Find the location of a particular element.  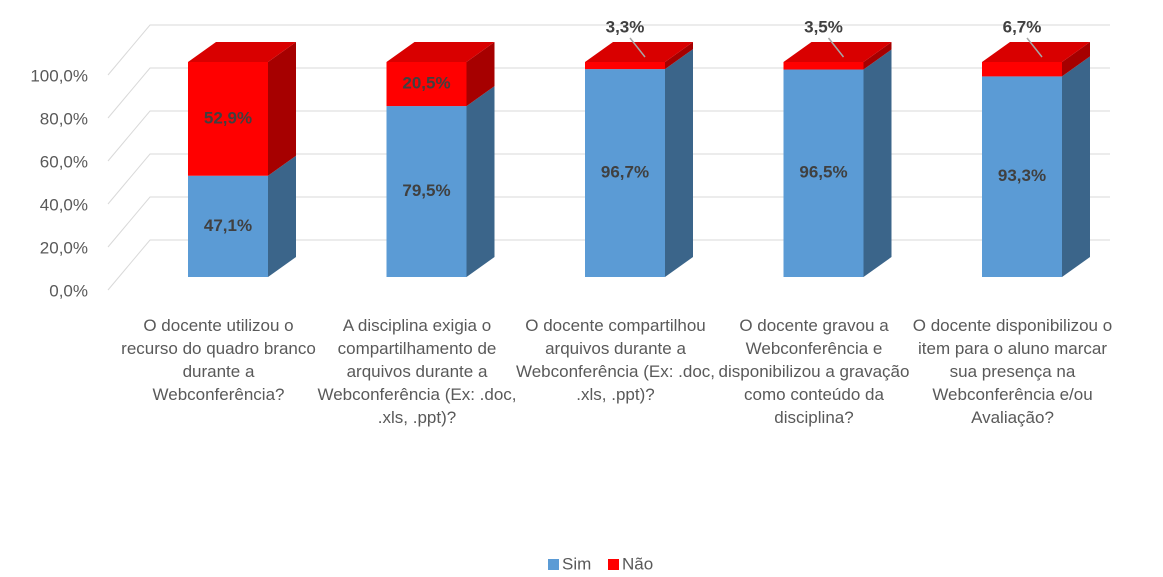

data-label: 96,7% is located at coordinates (625, 172).